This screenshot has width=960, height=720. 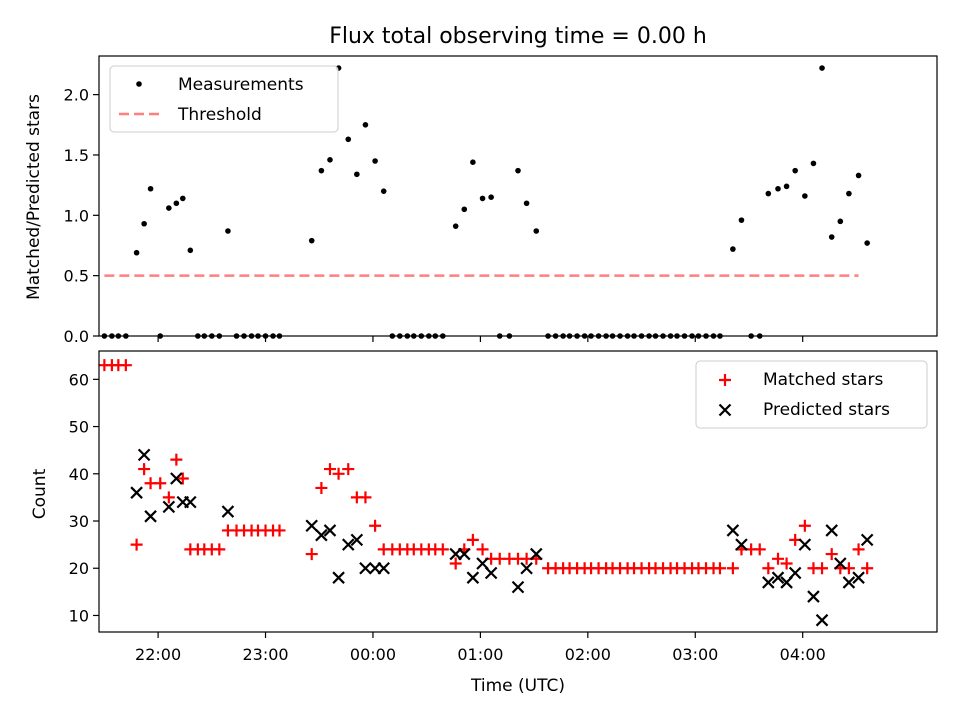 I want to click on y-tick-label: 20, so click(x=79, y=568).